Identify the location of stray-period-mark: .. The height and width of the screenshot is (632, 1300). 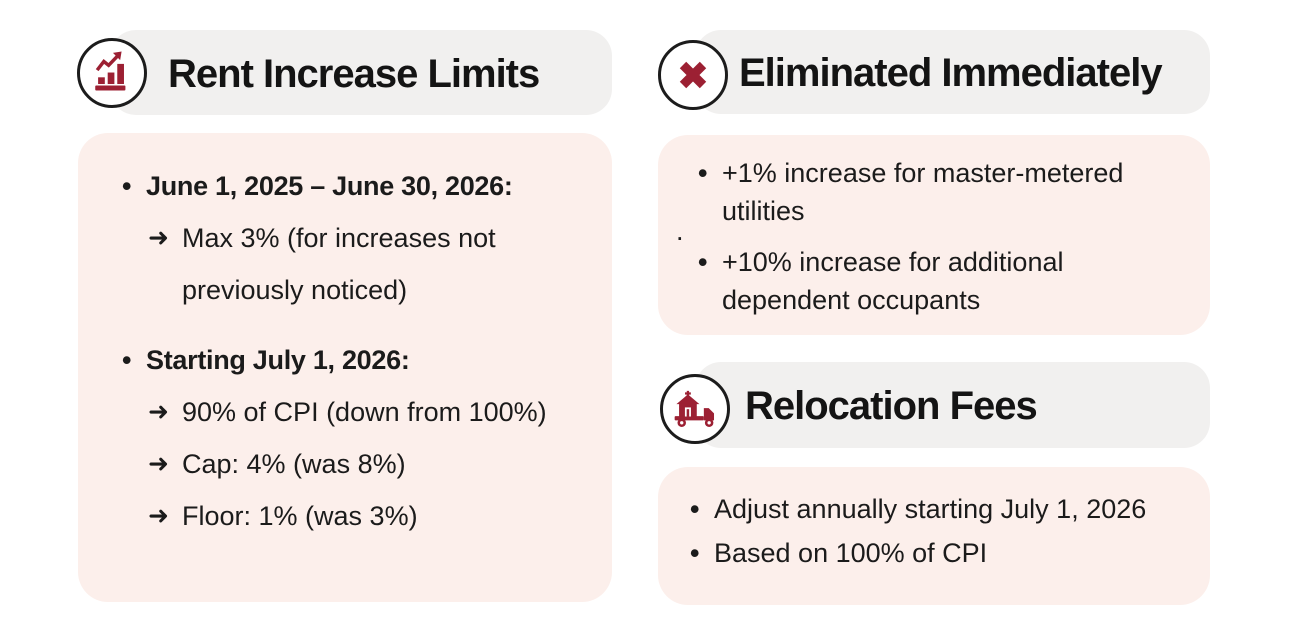
(680, 231).